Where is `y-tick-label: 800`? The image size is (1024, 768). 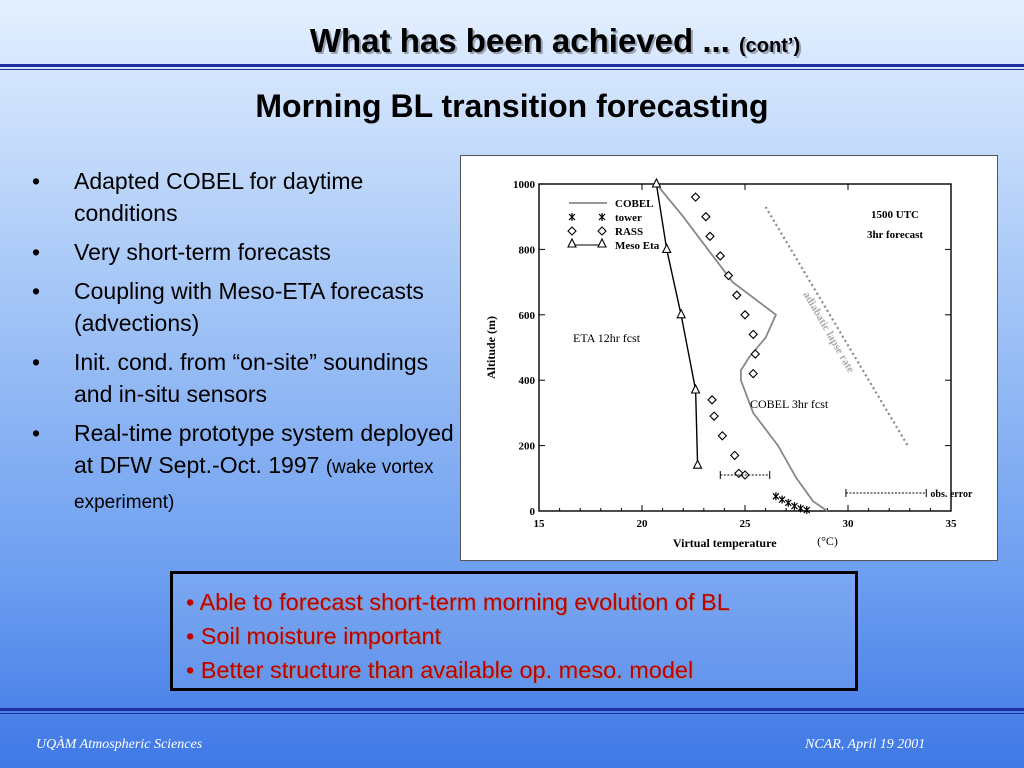 y-tick-label: 800 is located at coordinates (527, 250).